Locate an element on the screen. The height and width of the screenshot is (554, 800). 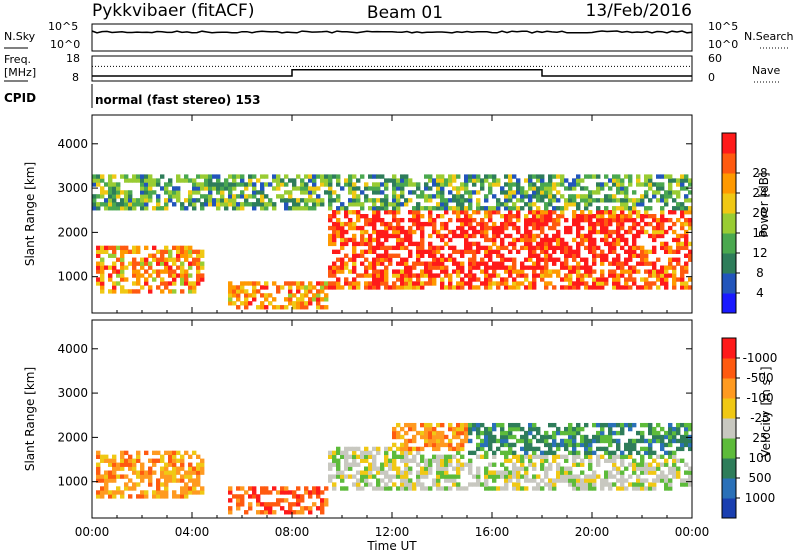
colorbar-tick-label: -500 is located at coordinates (759, 378).